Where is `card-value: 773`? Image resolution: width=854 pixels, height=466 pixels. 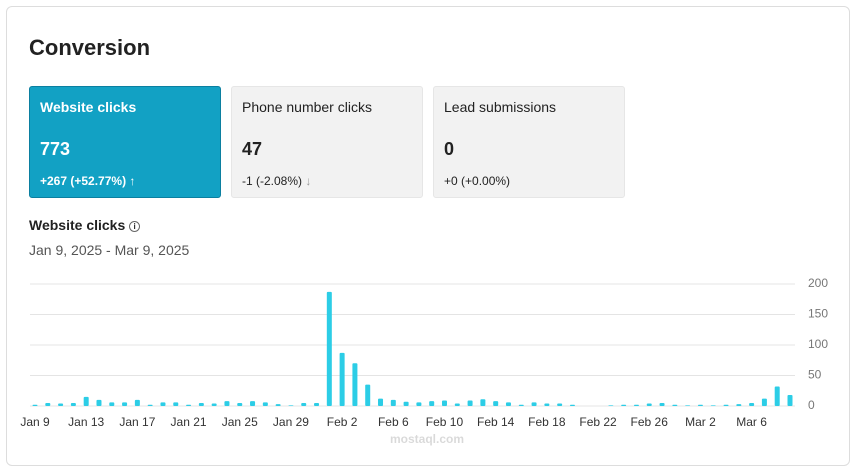
card-value: 773 is located at coordinates (55, 149).